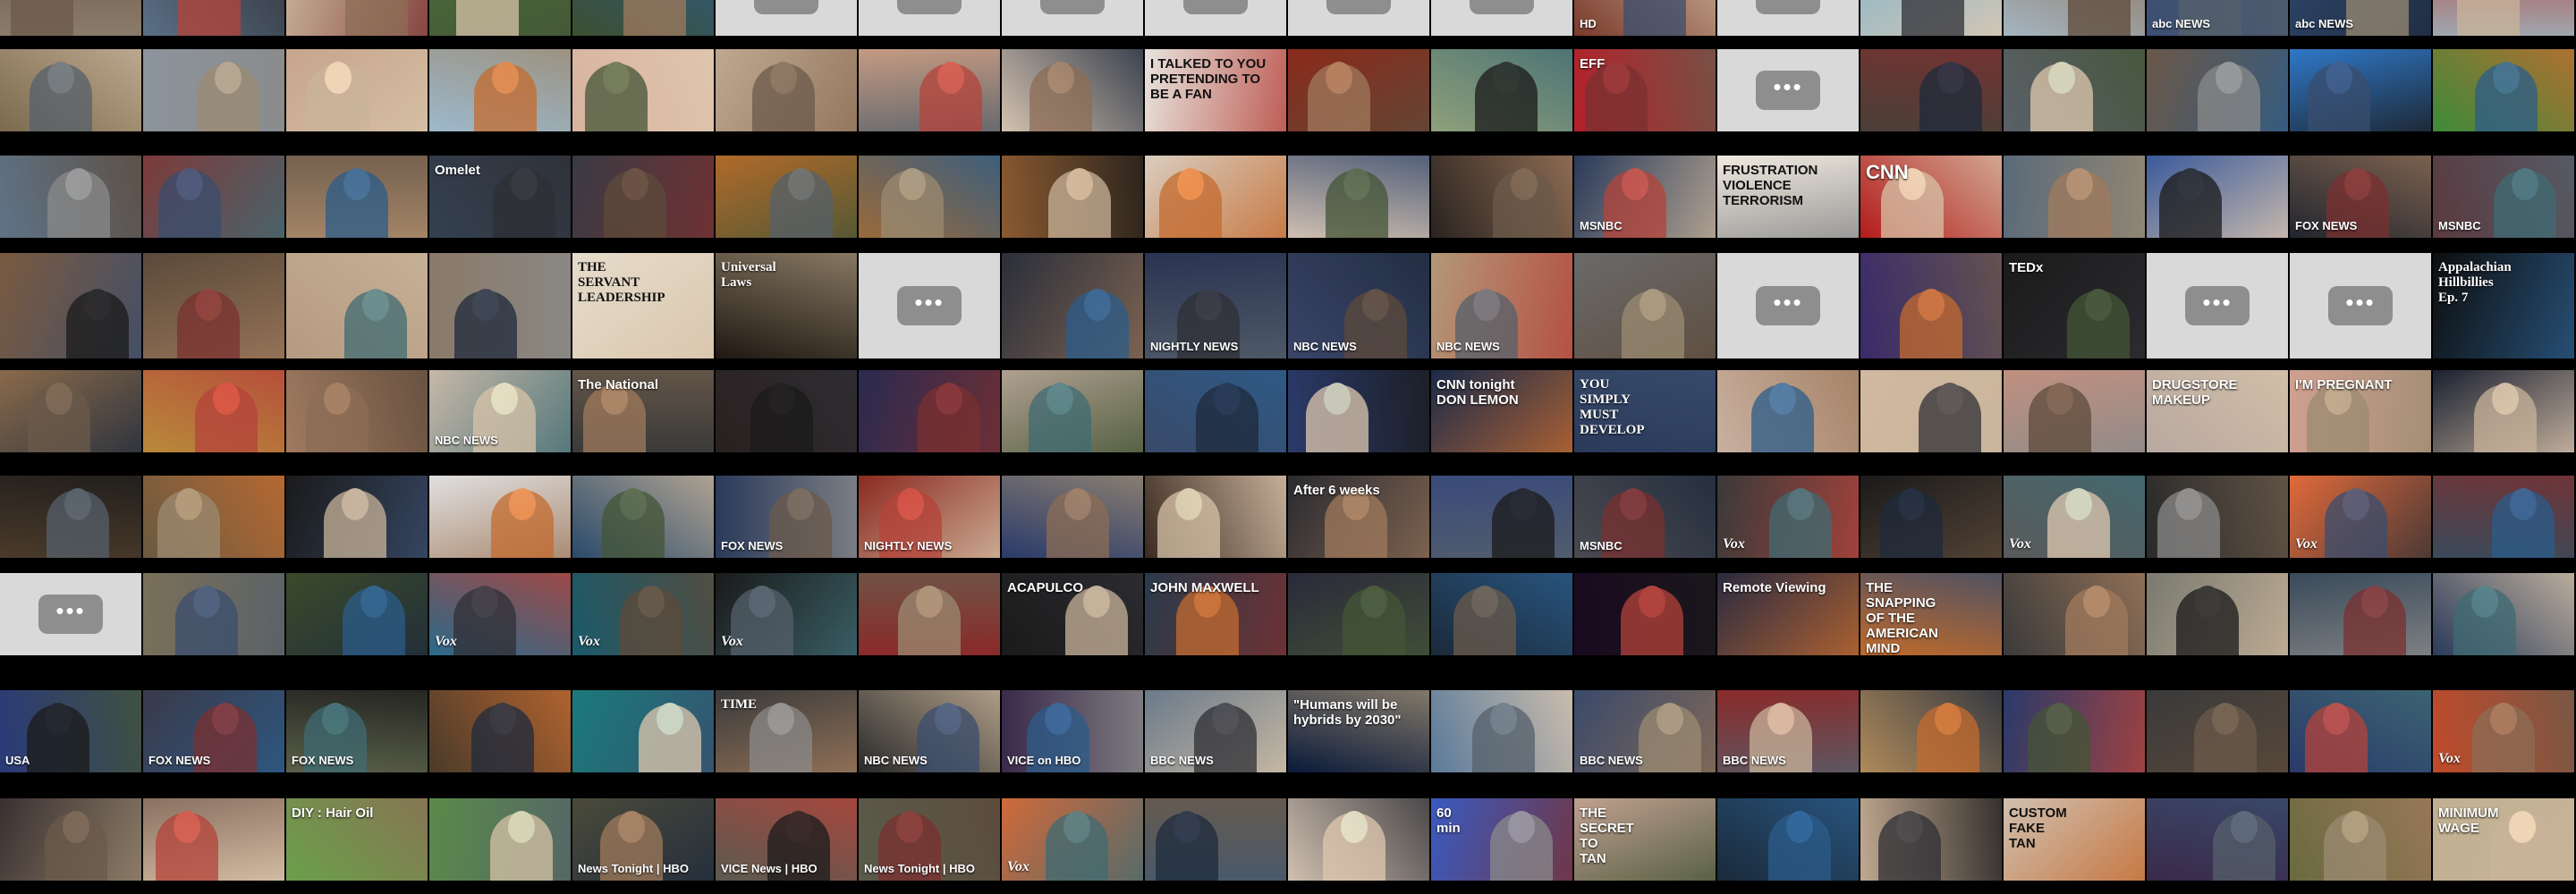 Image resolution: width=2576 pixels, height=894 pixels. Describe the element at coordinates (1931, 197) in the screenshot. I see `video-thumbnail: CNN` at that location.